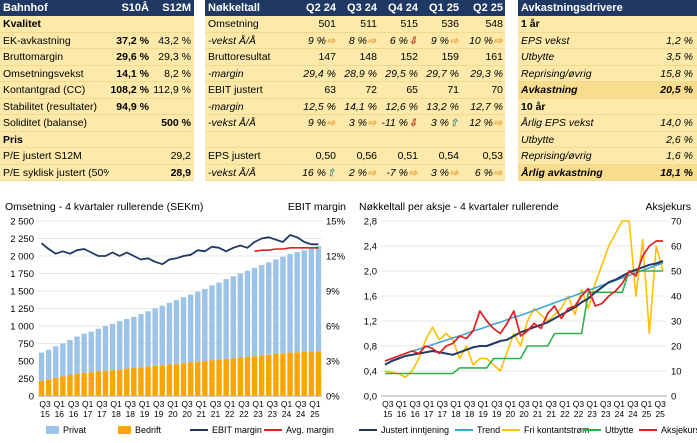 The image size is (697, 443). I want to click on return-driver-row: 10 år, so click(607, 107).